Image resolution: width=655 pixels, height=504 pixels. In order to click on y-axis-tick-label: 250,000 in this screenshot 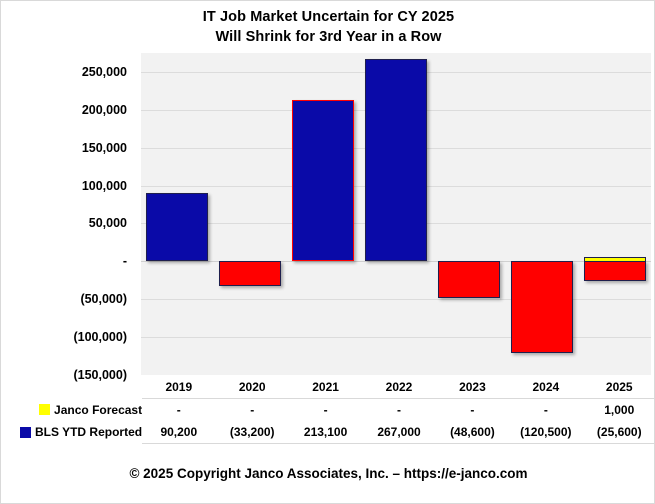, I will do `click(104, 71)`.